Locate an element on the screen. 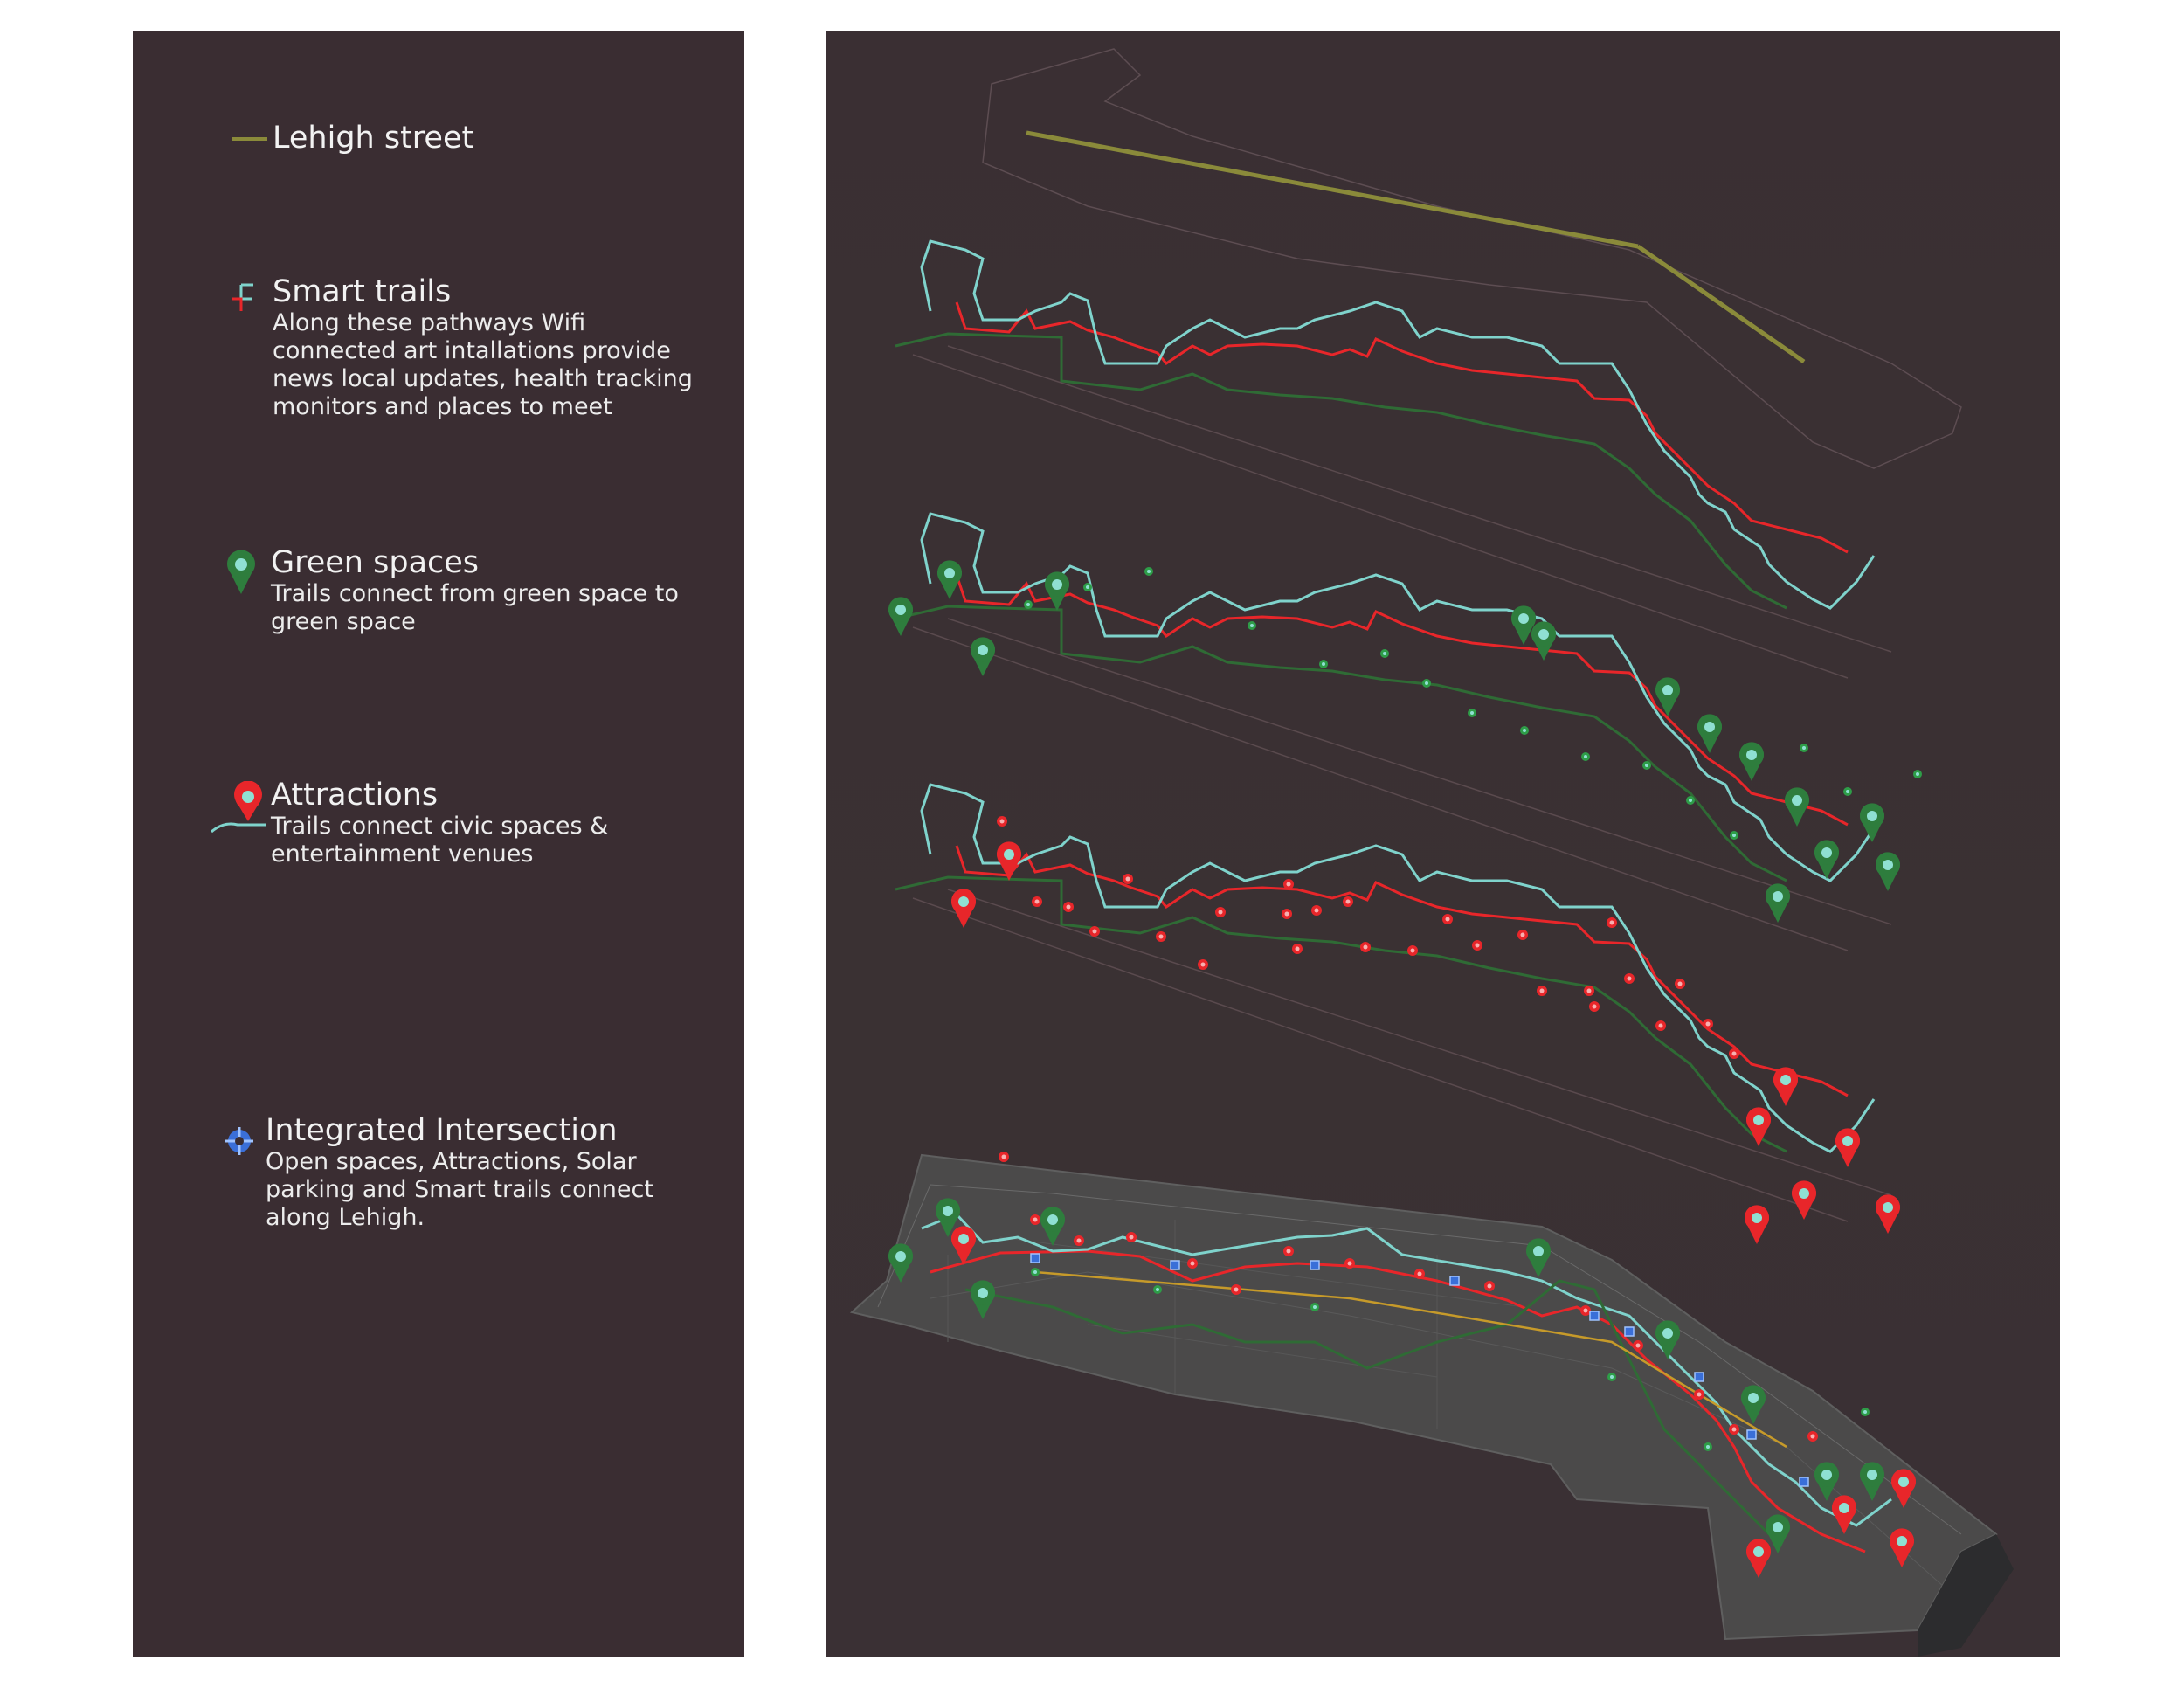 The image size is (2184, 1688). layer-lehigh-street is located at coordinates (1472, 258).